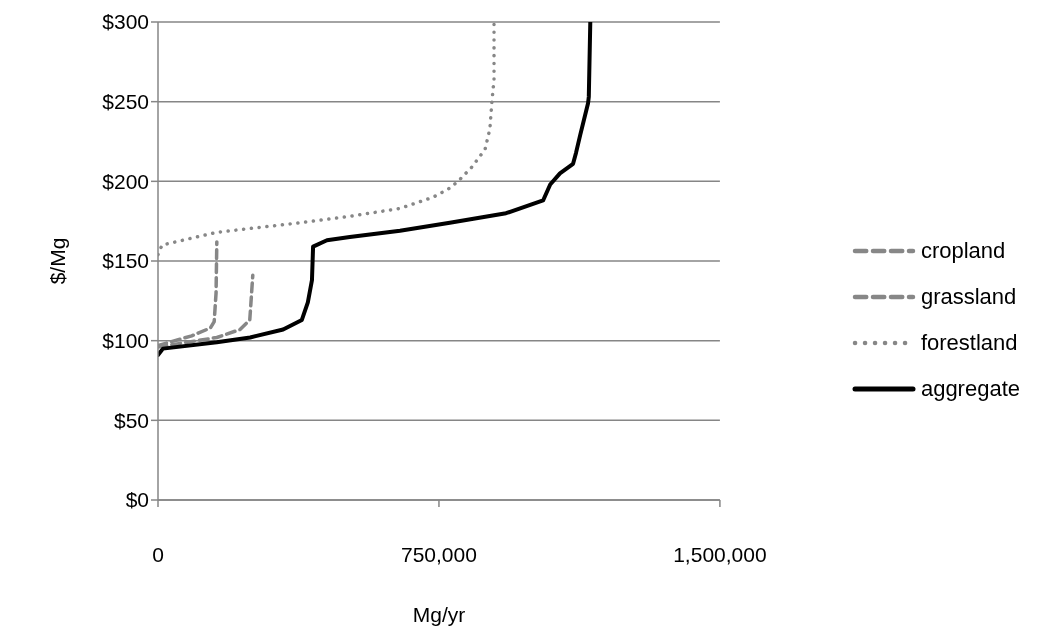 This screenshot has width=1044, height=640. I want to click on y-tick-label: $50, so click(131, 420).